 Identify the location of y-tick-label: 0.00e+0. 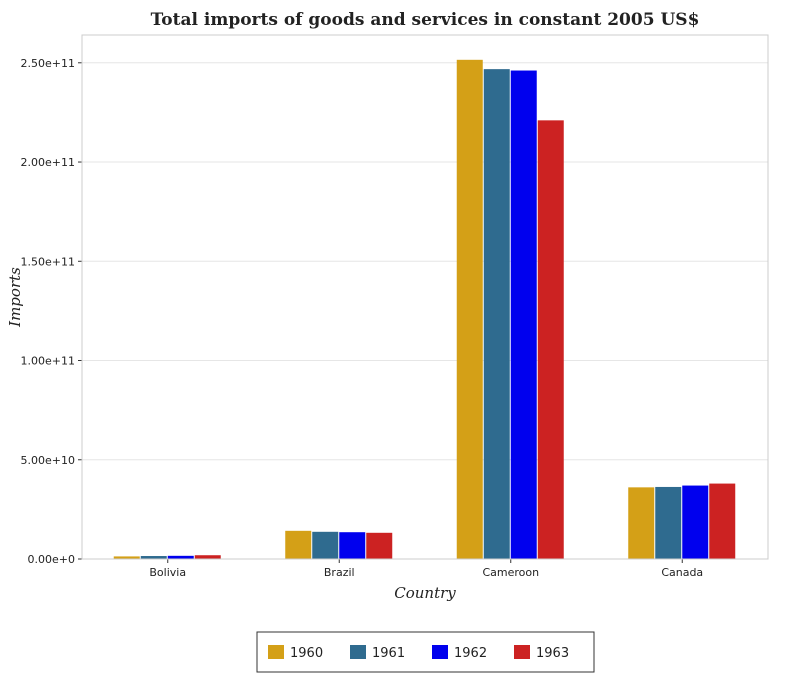
(51, 559).